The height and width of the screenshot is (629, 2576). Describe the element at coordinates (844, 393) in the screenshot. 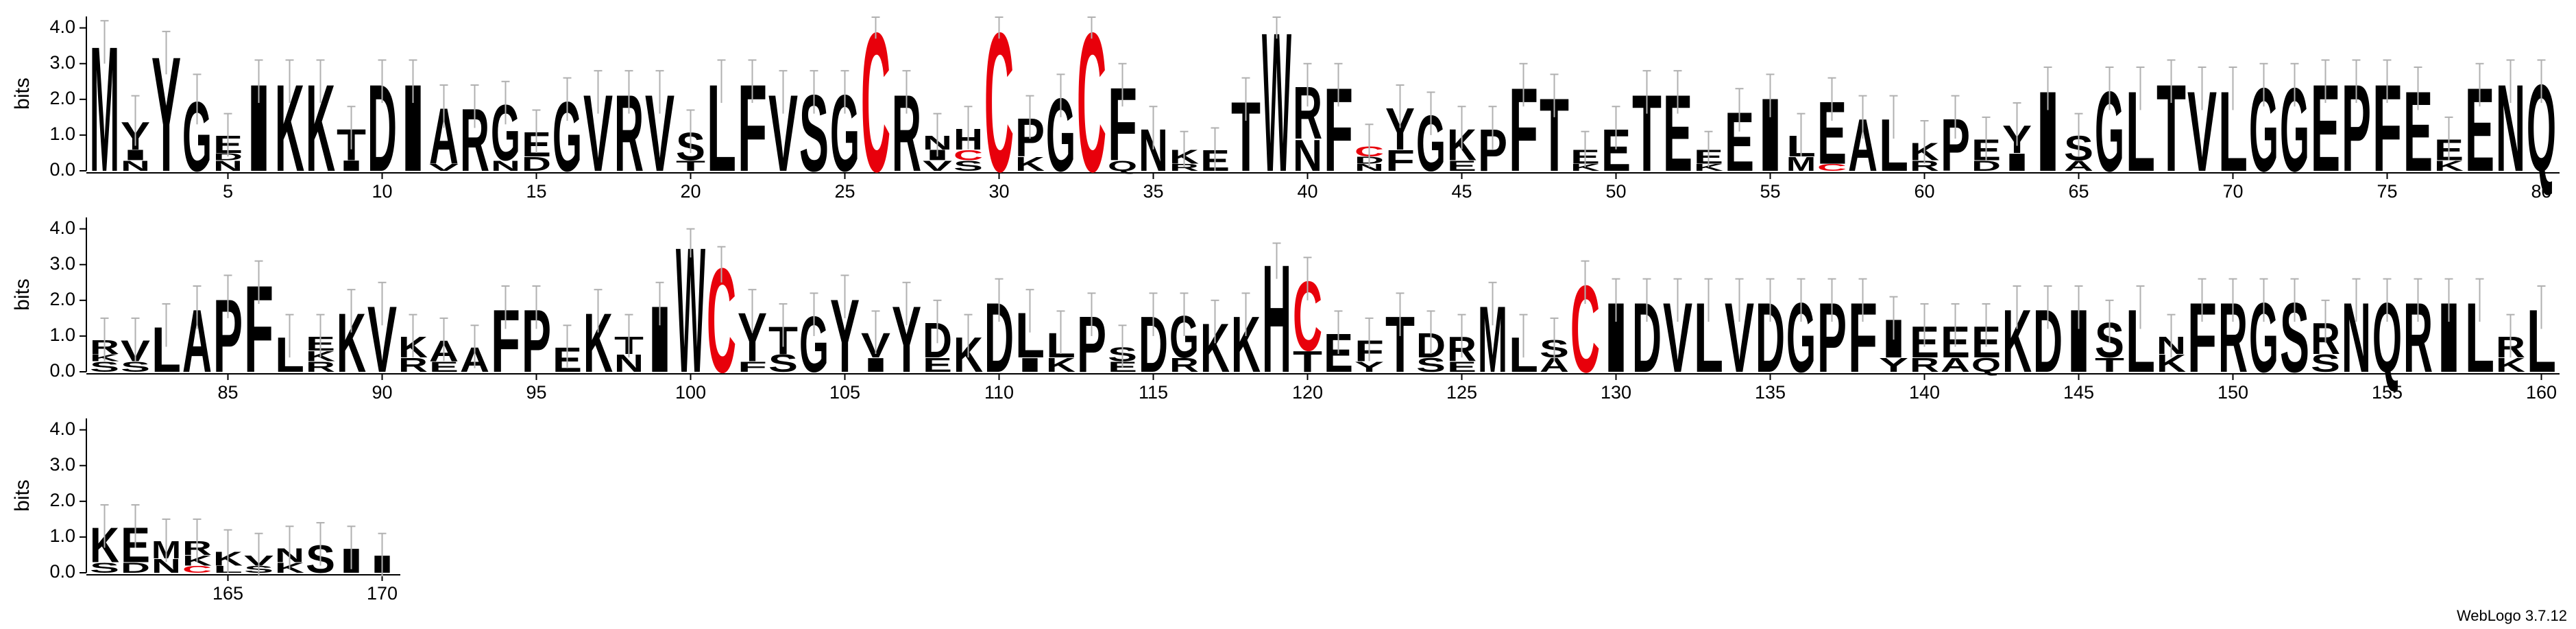

I see `x-tick-label: 105` at that location.